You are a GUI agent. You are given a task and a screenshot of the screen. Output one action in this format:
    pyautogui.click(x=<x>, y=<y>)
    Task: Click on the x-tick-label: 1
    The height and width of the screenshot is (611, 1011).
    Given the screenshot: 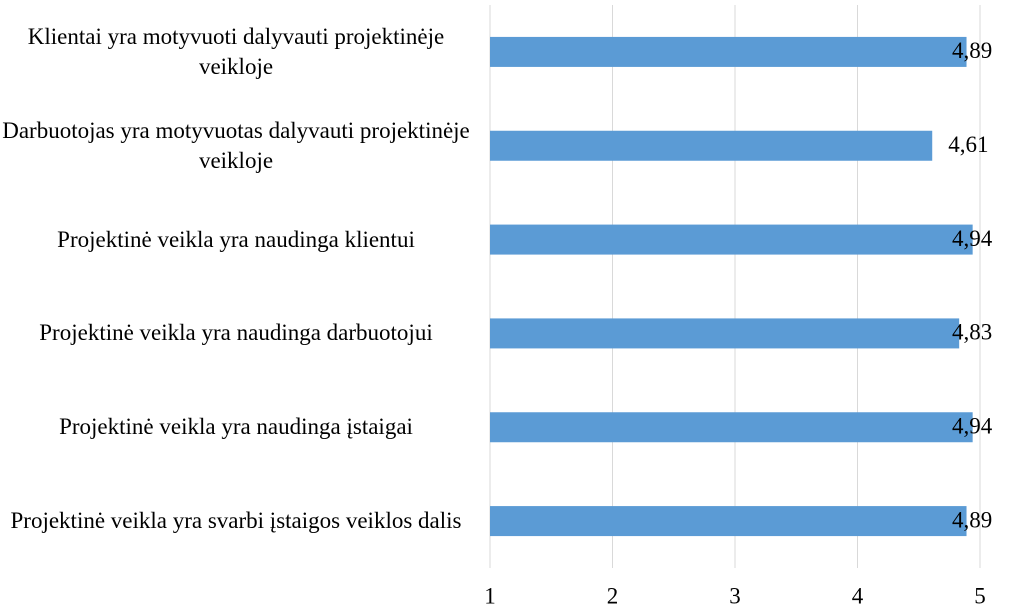 What is the action you would take?
    pyautogui.click(x=490, y=595)
    